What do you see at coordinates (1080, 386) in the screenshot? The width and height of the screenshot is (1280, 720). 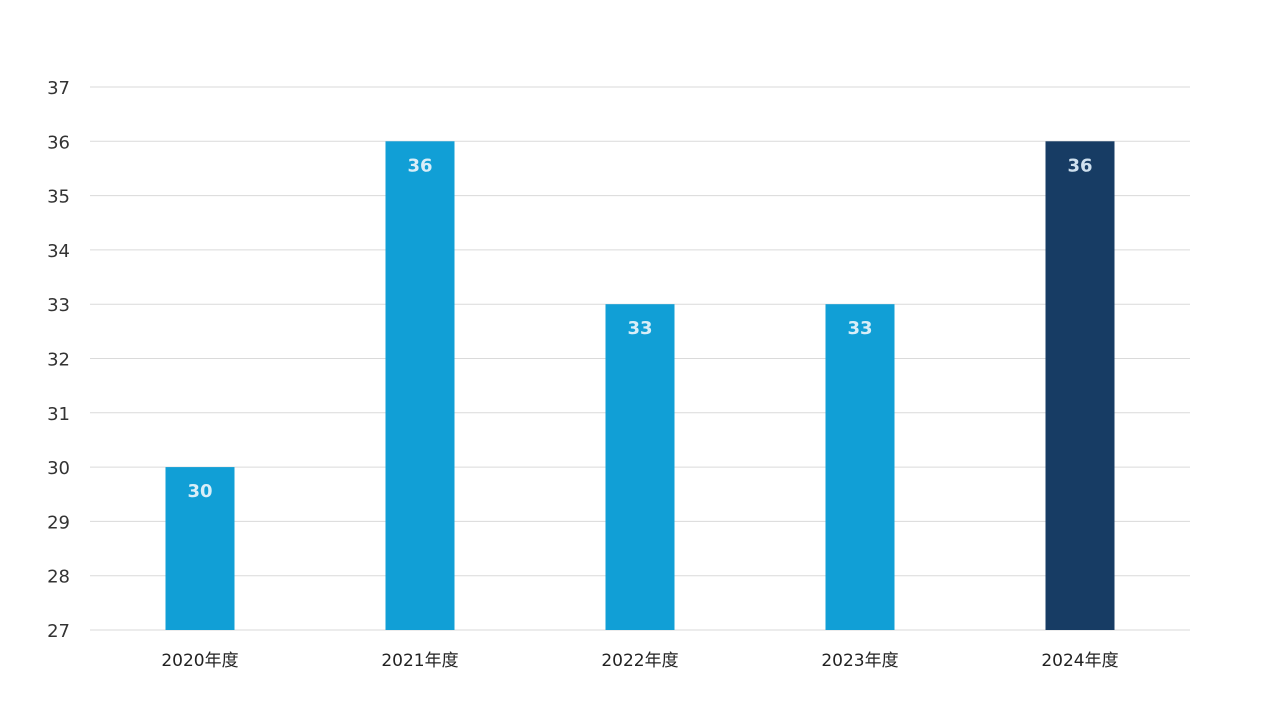 I see `bar-2024年度` at bounding box center [1080, 386].